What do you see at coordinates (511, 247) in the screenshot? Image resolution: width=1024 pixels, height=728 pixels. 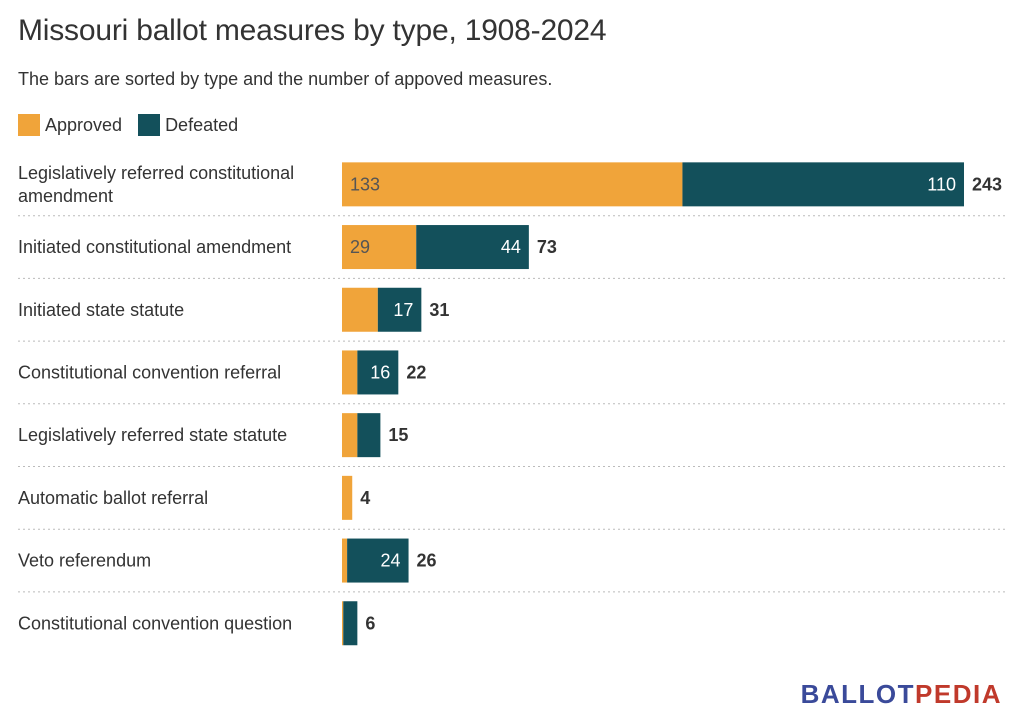 I see `bar-value-label: 44` at bounding box center [511, 247].